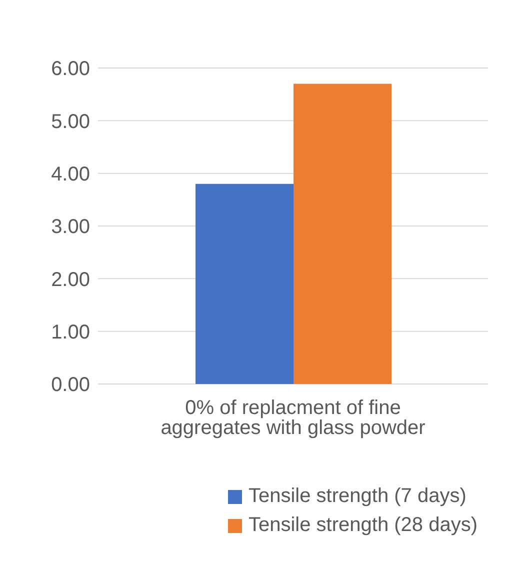  I want to click on legend-label: Tensile strength (28 days), so click(363, 525).